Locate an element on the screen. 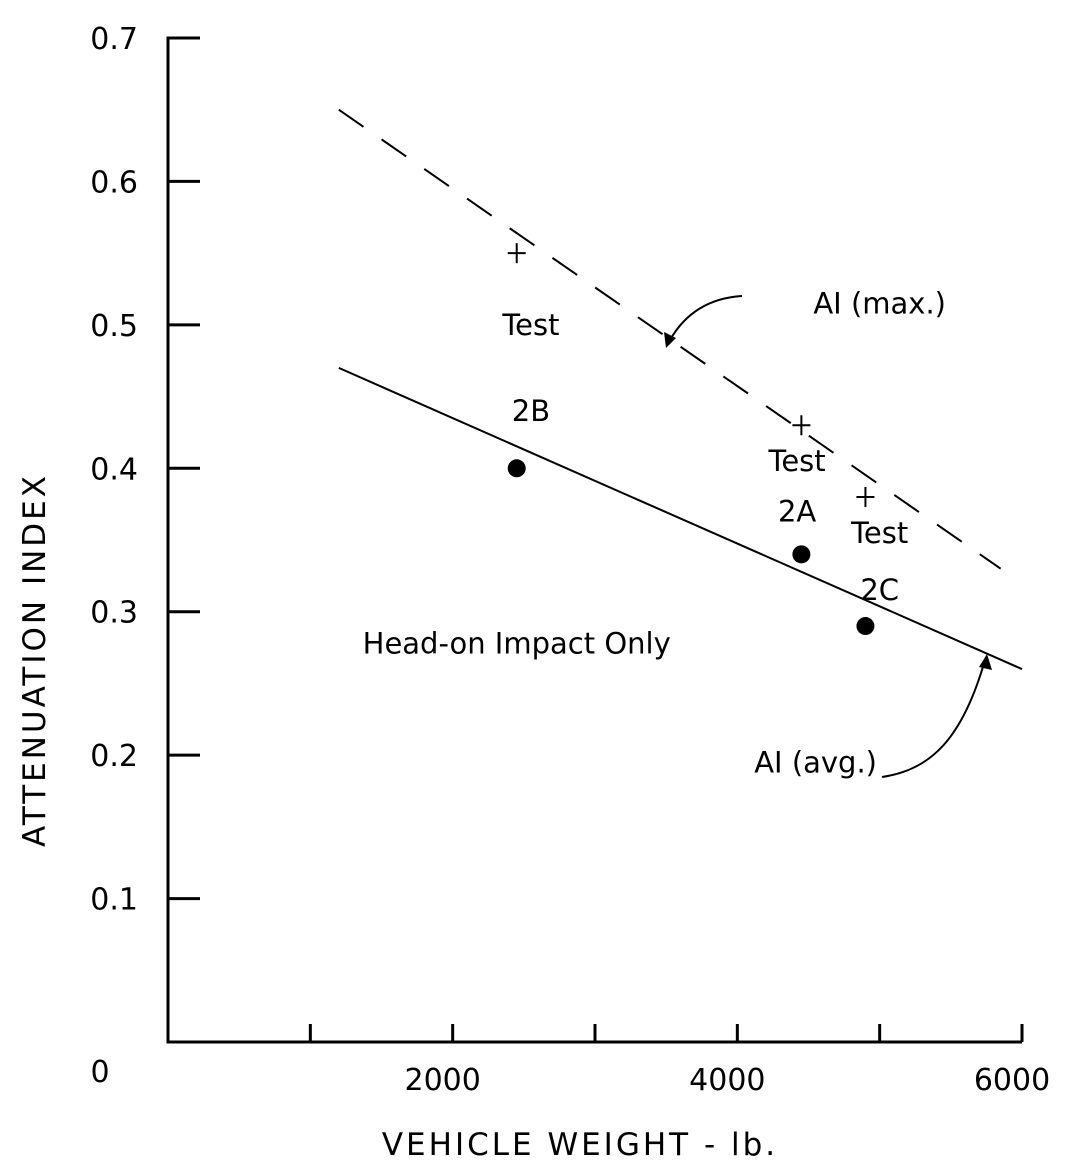 The width and height of the screenshot is (1092, 1174). annotation-head-on: Head-on Impact Only is located at coordinates (517, 643).